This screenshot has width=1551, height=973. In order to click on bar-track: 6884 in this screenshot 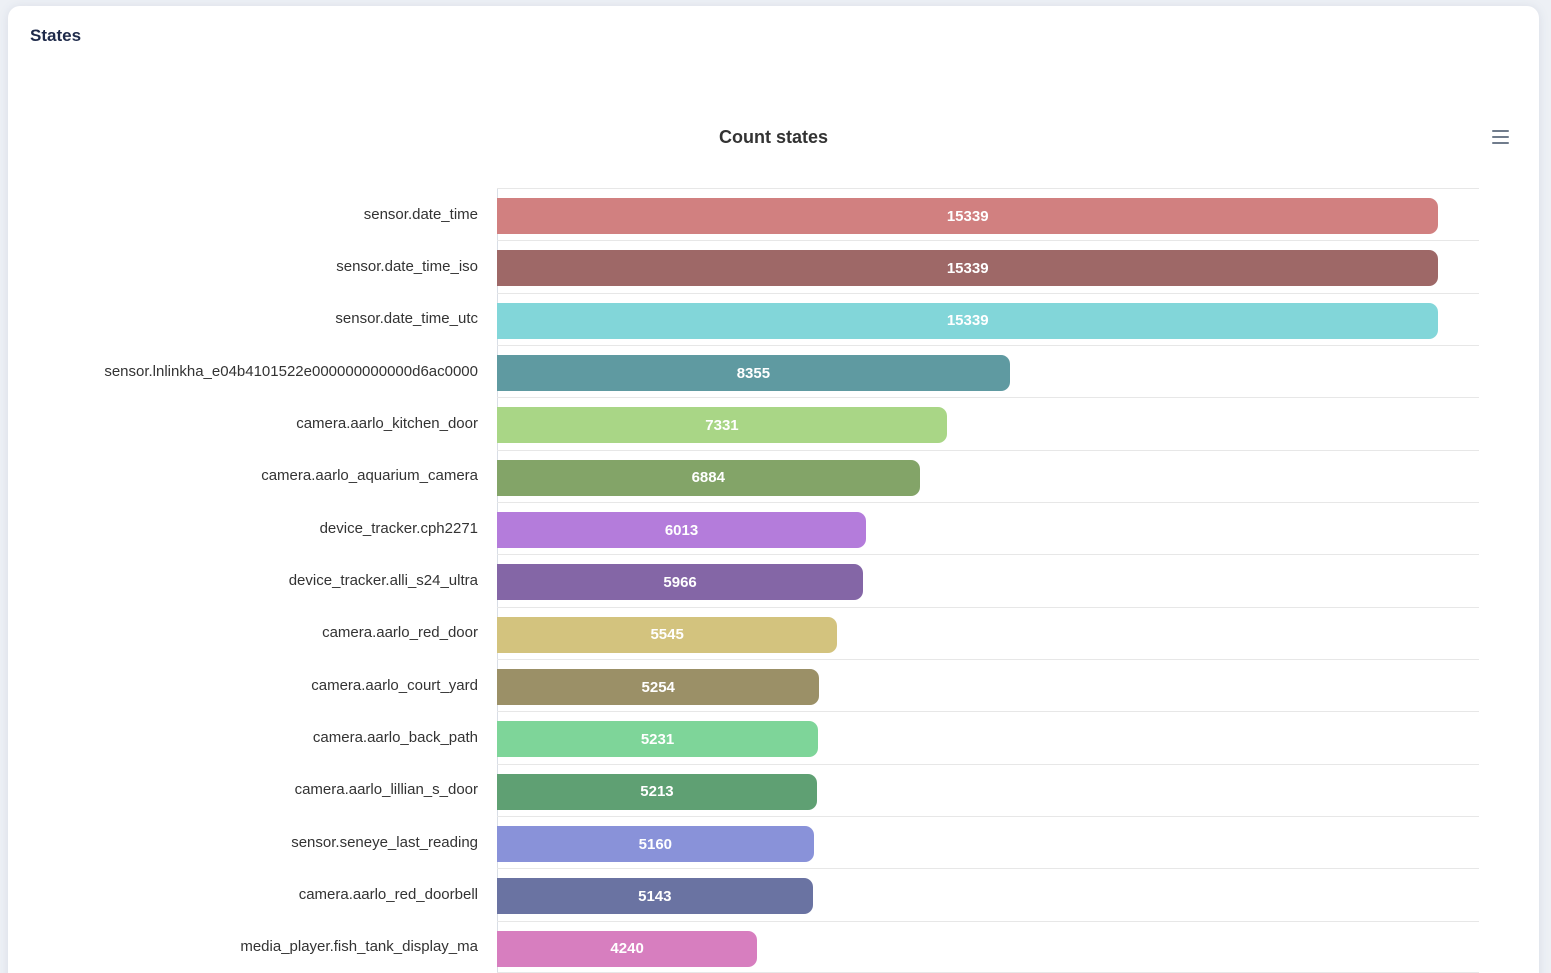, I will do `click(988, 475)`.